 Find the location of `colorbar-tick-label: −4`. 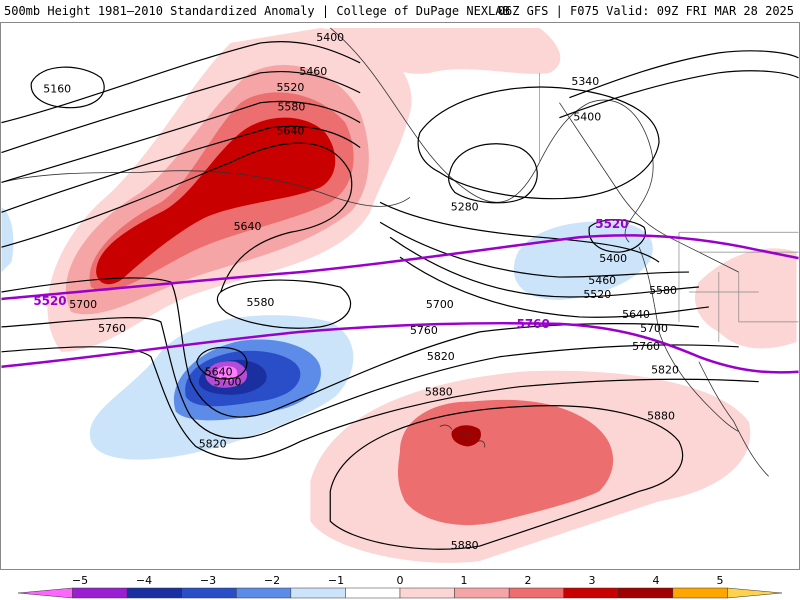

colorbar-tick-label: −4 is located at coordinates (144, 580).